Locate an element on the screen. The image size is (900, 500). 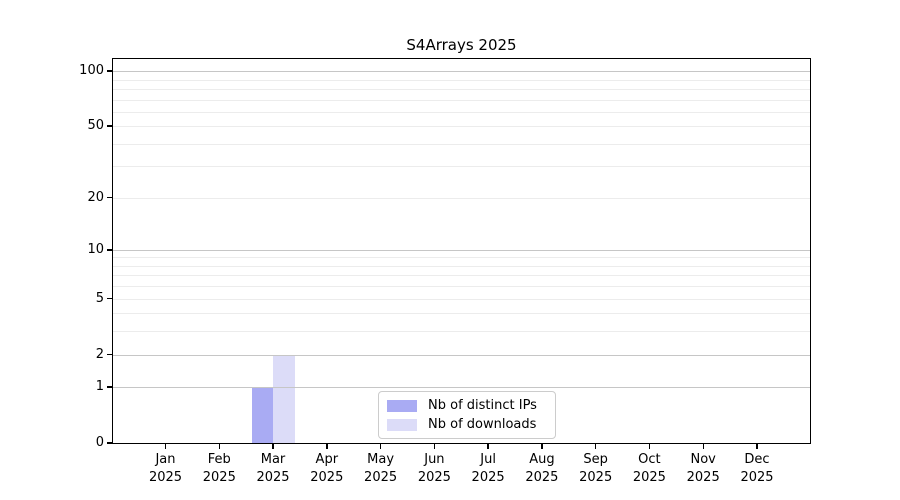
y-tick-label: 100 is located at coordinates (91, 71).